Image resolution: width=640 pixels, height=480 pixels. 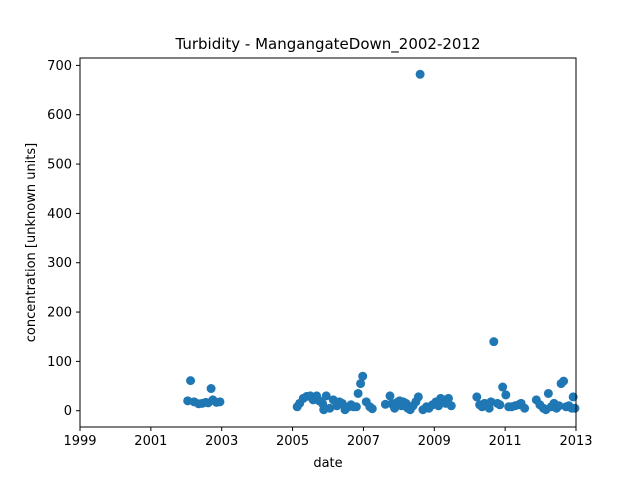 What do you see at coordinates (59, 66) in the screenshot?
I see `y-tick-label: 700` at bounding box center [59, 66].